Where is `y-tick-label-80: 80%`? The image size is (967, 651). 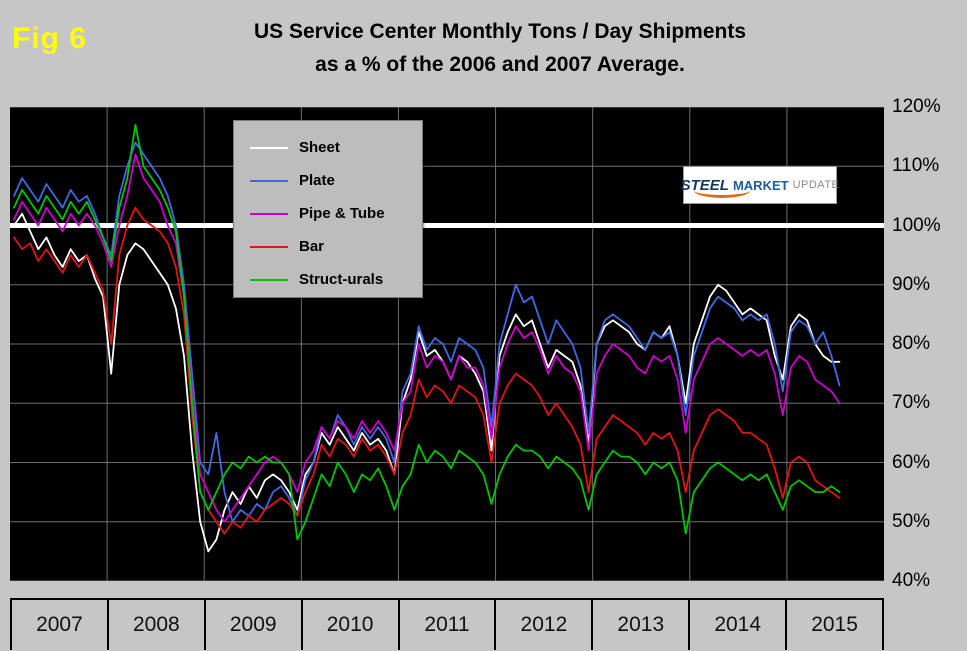
y-tick-label-80: 80% is located at coordinates (911, 343).